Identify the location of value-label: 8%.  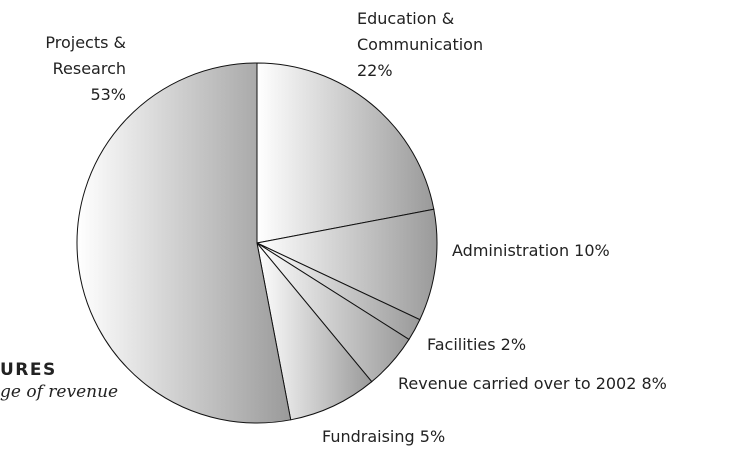
(654, 383).